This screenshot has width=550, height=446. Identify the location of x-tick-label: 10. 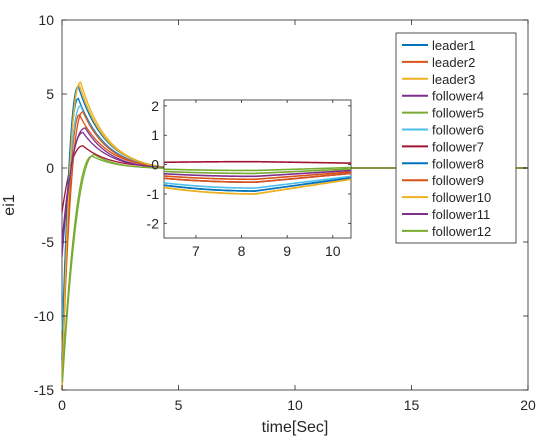
(295, 405).